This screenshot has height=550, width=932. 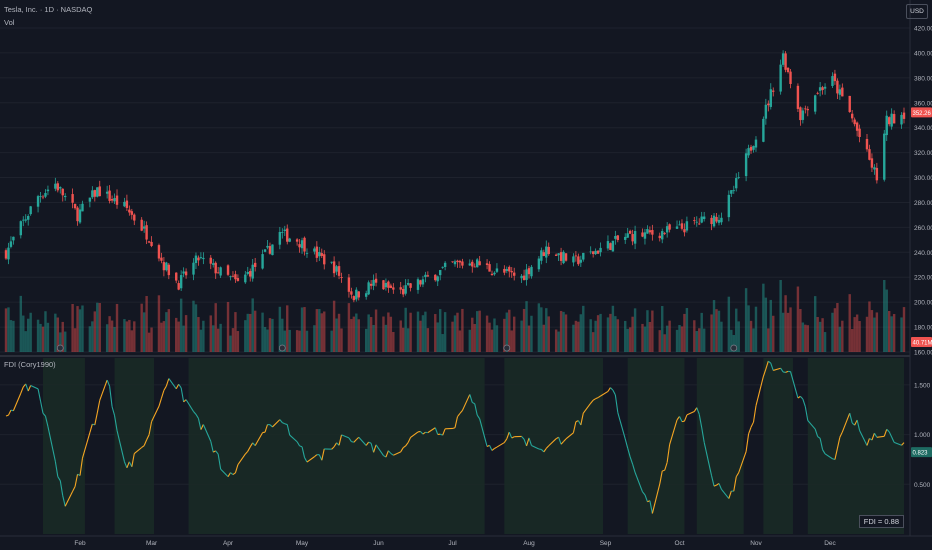 I want to click on earnings-markers, so click(x=397, y=348).